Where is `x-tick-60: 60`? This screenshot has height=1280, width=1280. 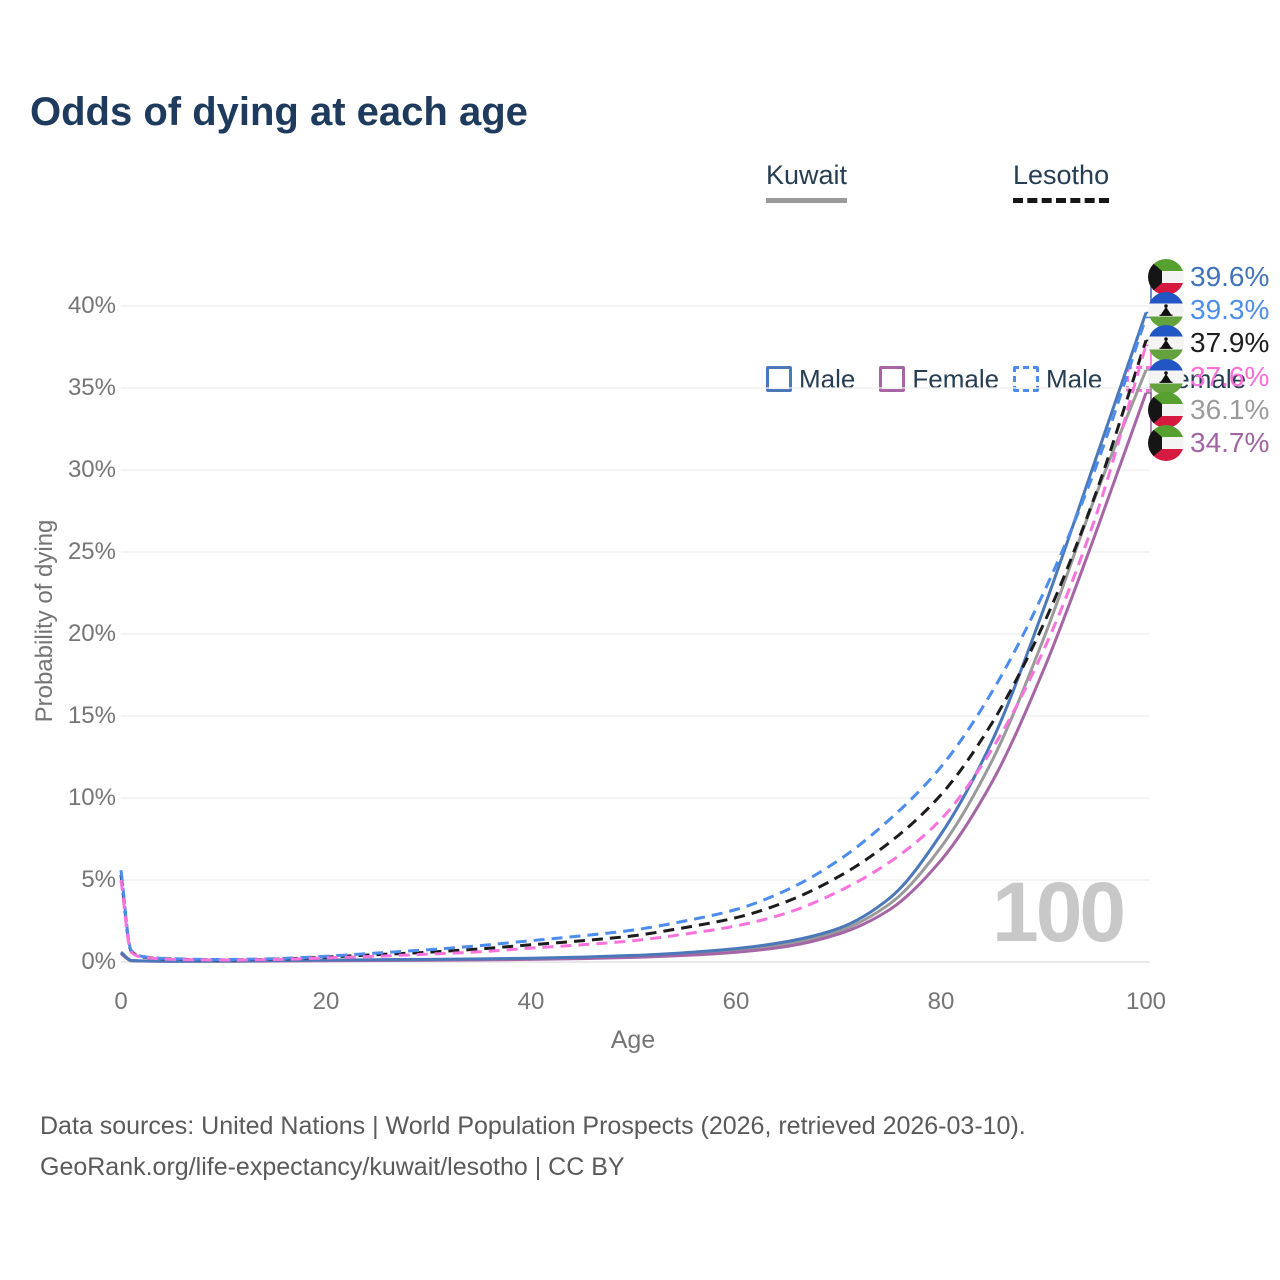 x-tick-60: 60 is located at coordinates (736, 1001).